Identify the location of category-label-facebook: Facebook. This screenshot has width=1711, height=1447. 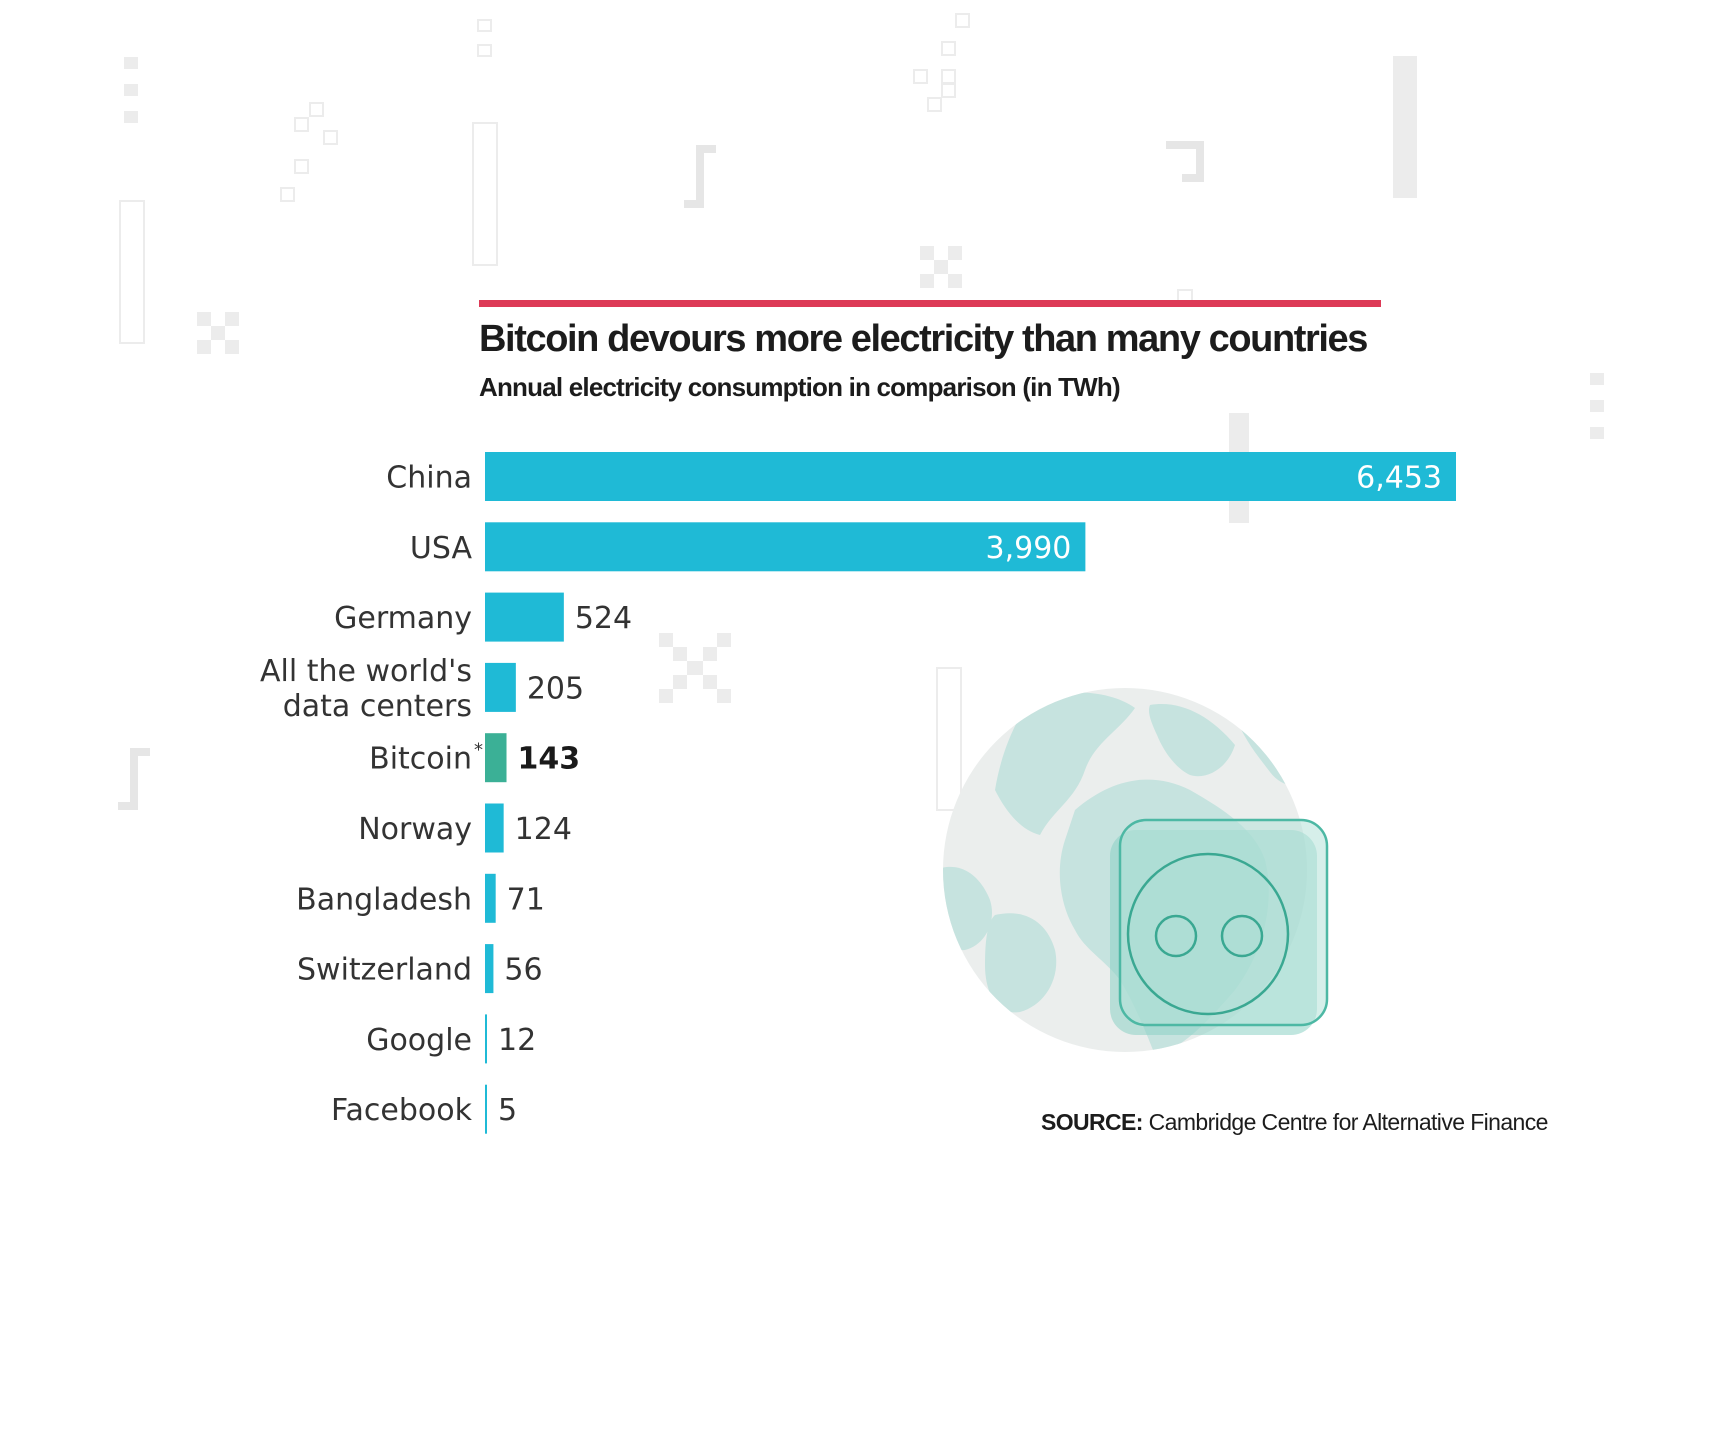
(402, 1110).